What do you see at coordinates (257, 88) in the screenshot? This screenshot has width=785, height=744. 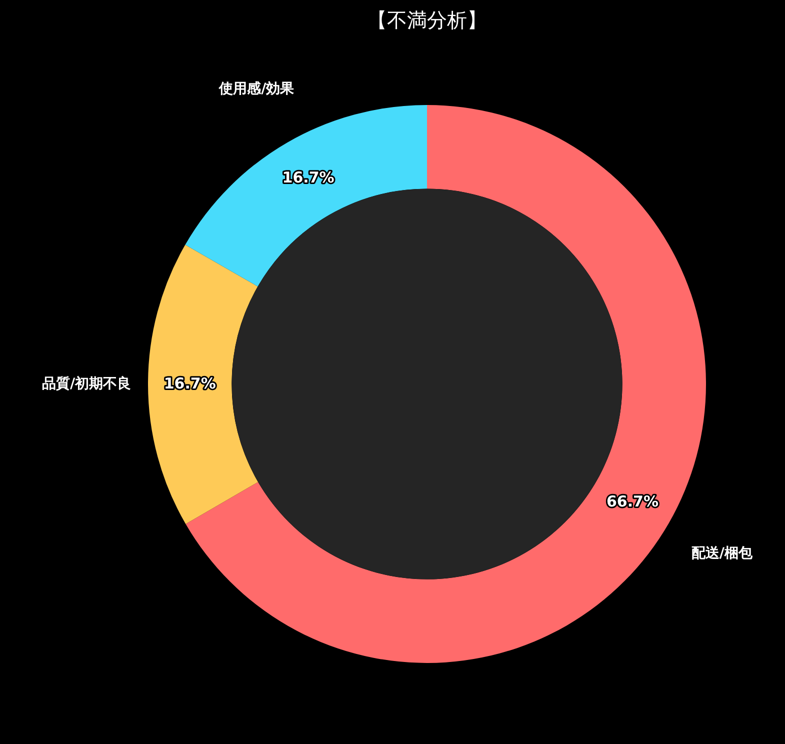 I see `slice-label: 使用感/効果` at bounding box center [257, 88].